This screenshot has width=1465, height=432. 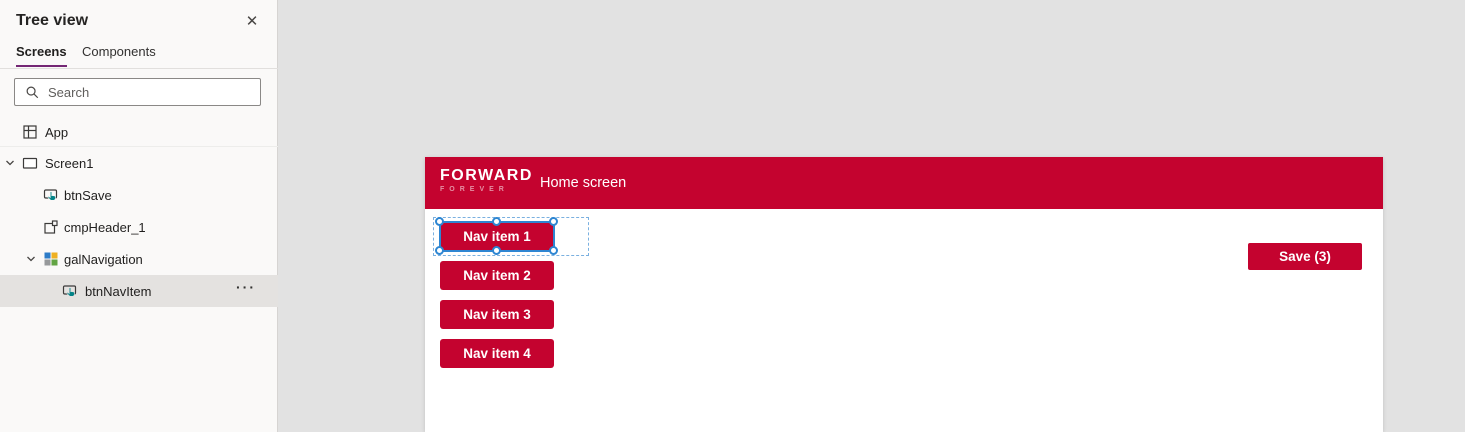 I want to click on screen-icon, so click(x=30, y=163).